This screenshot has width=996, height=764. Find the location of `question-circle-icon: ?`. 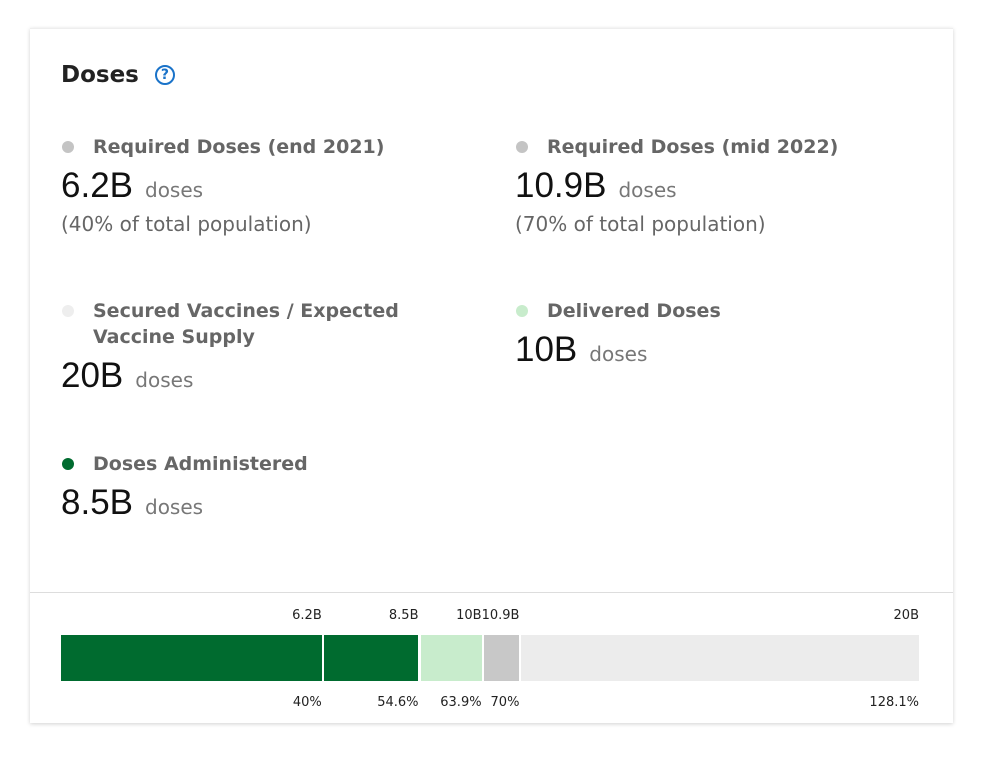

question-circle-icon: ? is located at coordinates (164, 75).